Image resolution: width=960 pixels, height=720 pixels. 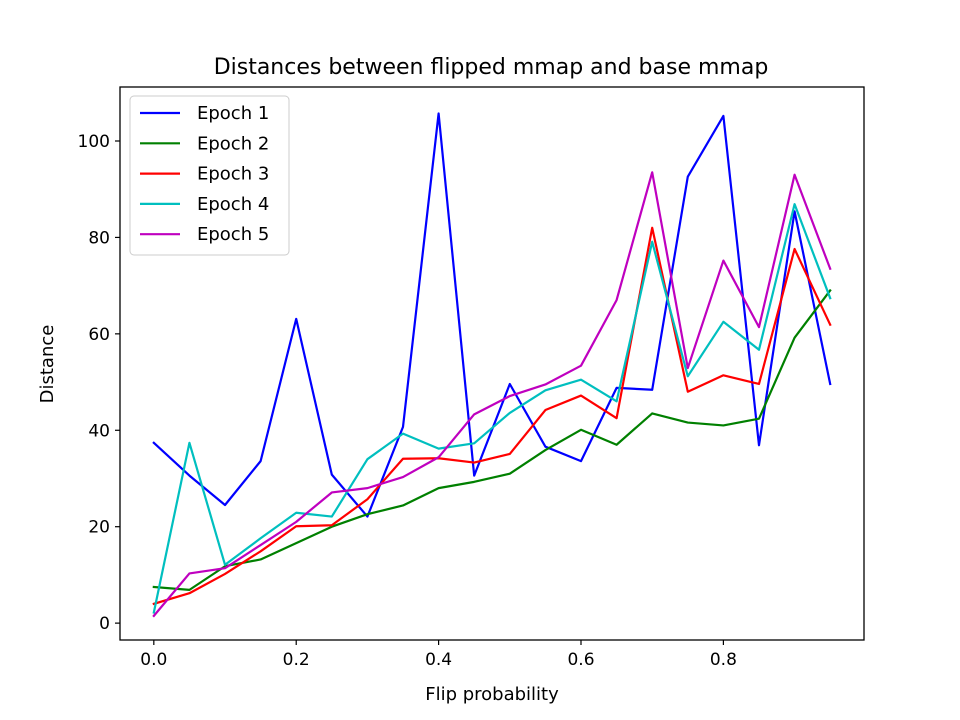 I want to click on x-tick-label: 0.8, so click(x=723, y=660).